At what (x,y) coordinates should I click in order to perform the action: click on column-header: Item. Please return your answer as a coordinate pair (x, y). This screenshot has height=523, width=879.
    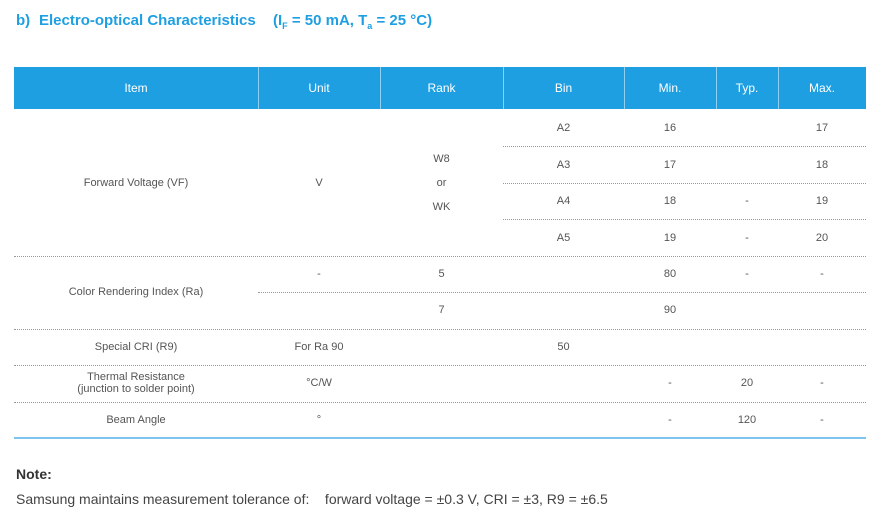
    Looking at the image, I should click on (136, 88).